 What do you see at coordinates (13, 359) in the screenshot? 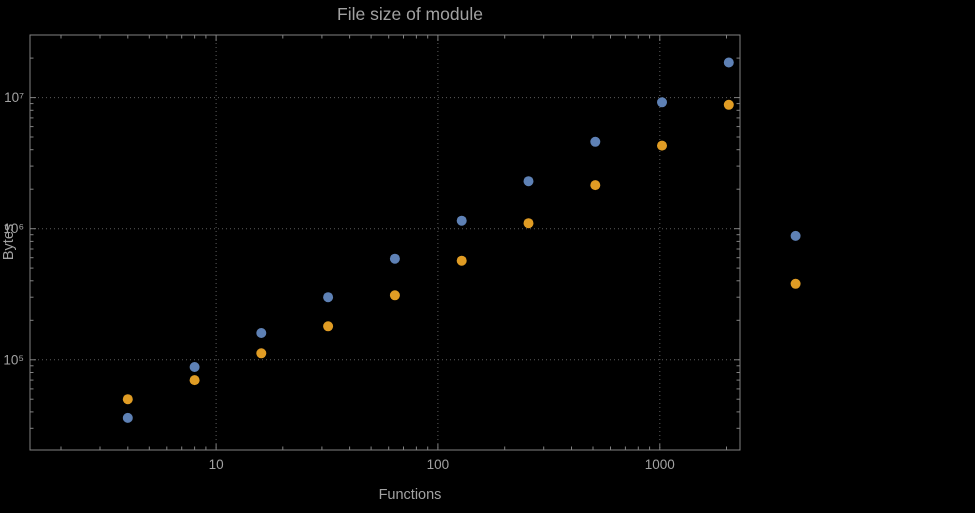
I see `y-tick-label: 10⁵` at bounding box center [13, 359].